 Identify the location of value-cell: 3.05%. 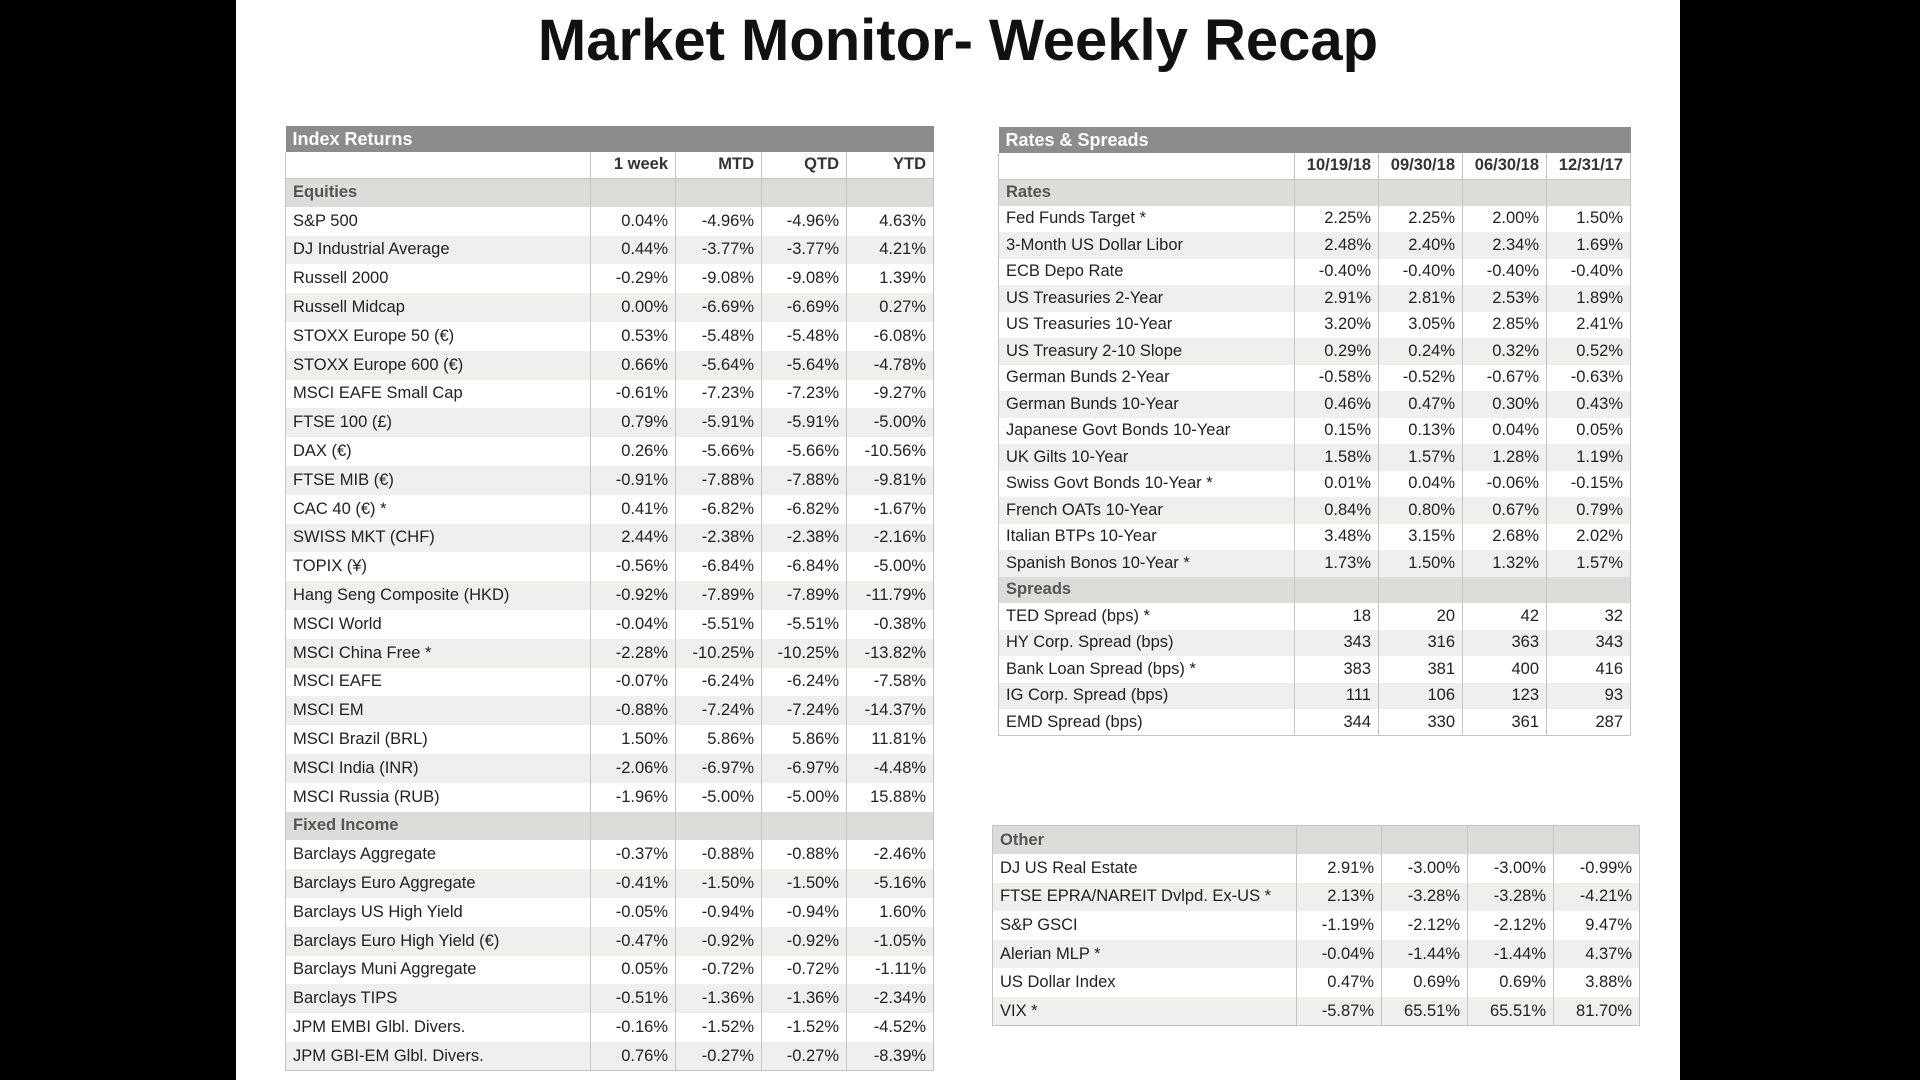
(1420, 324).